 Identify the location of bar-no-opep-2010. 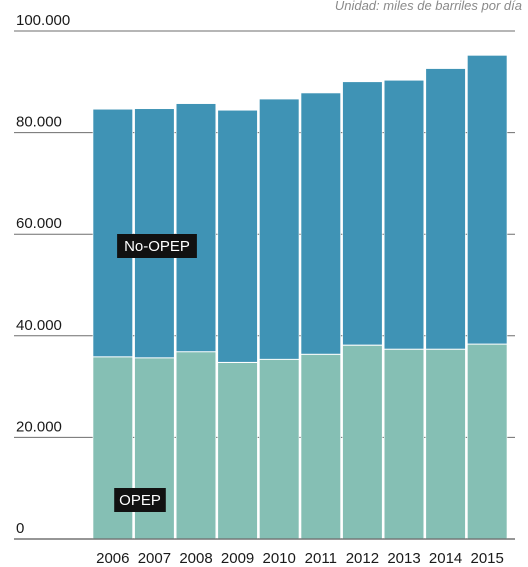
(279, 229).